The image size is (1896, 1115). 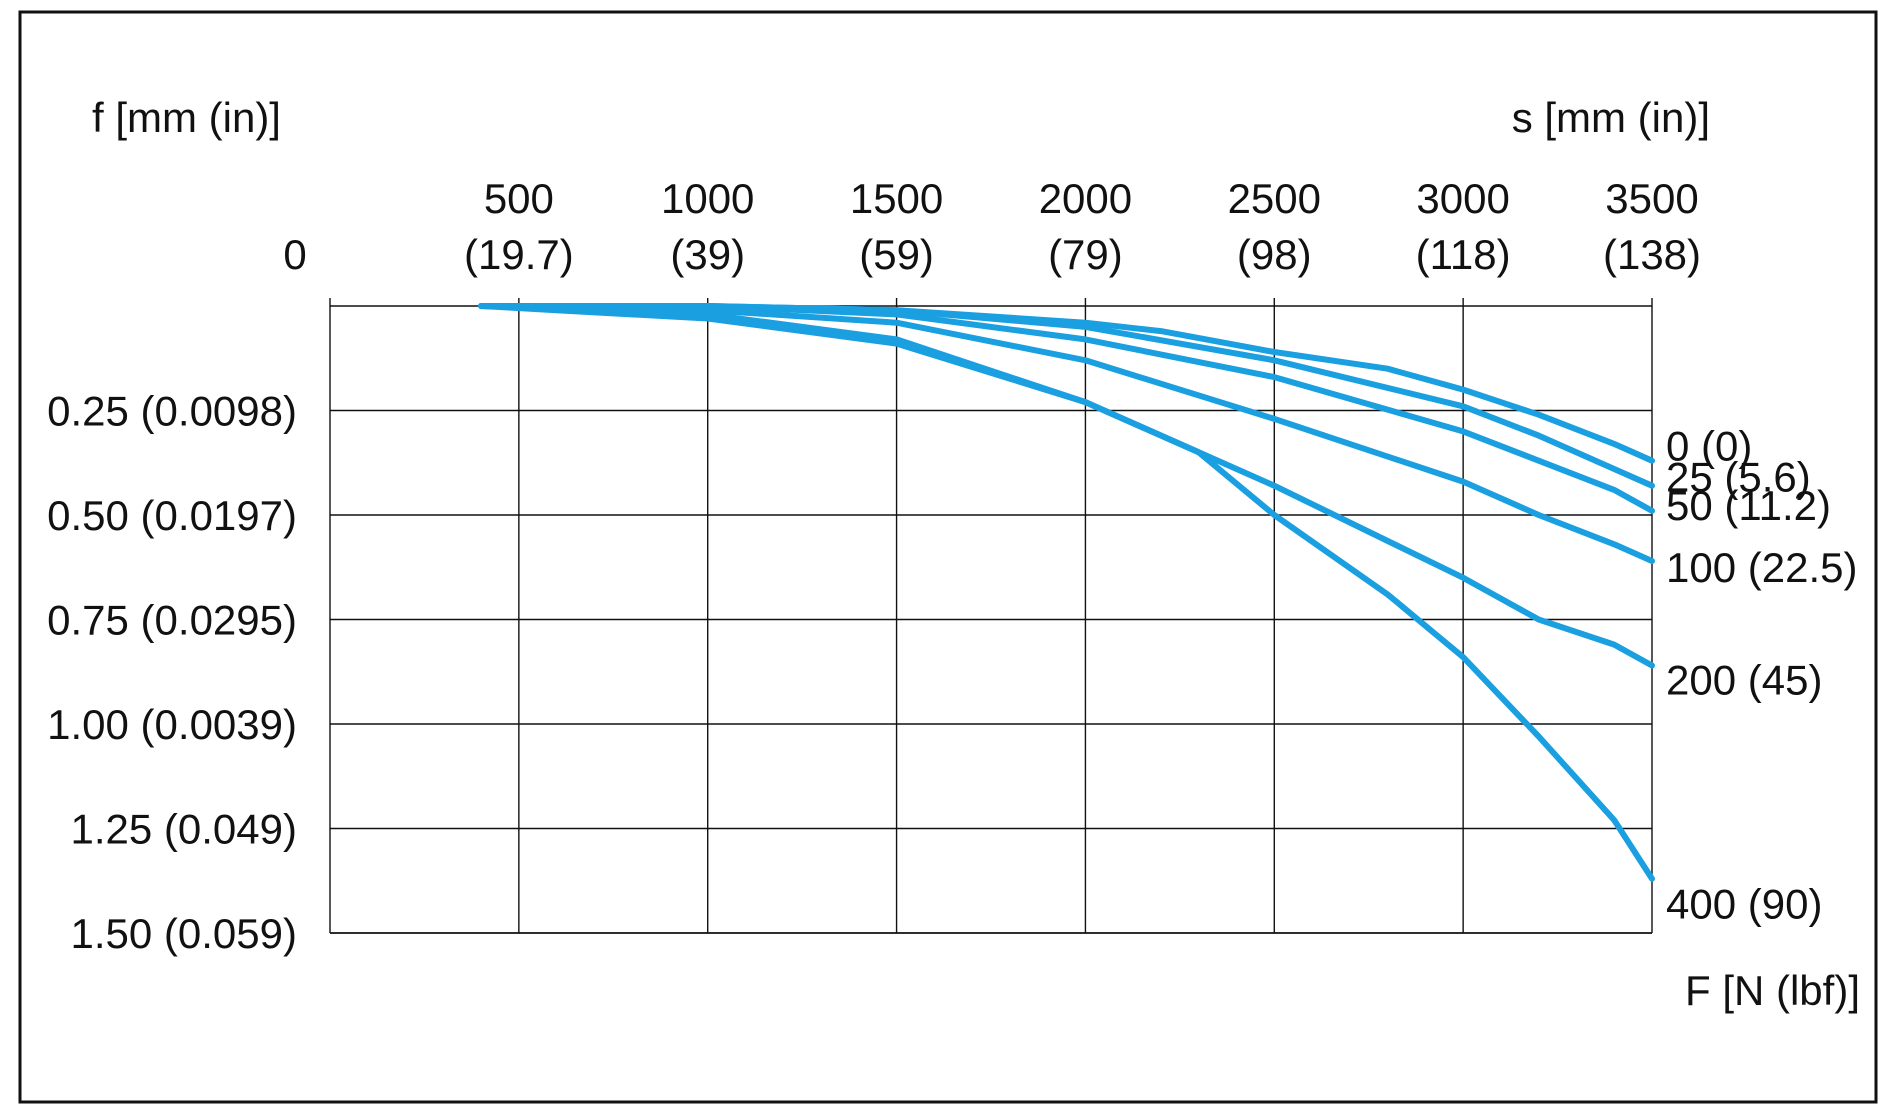 I want to click on y-tick-label: 0.50 (0.0197), so click(x=172, y=515).